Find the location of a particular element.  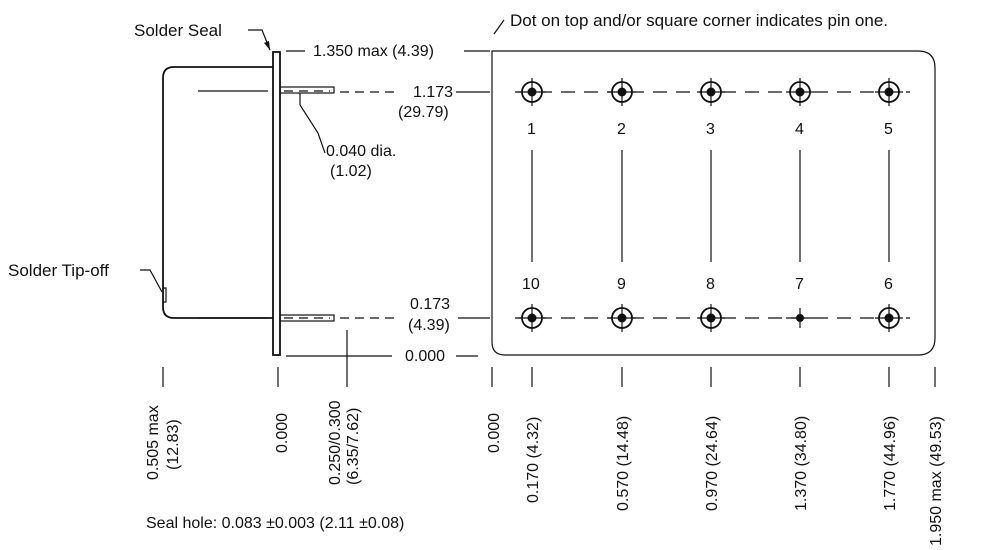

bottom-dim-1770: 1.770 (44.96) is located at coordinates (890, 463).